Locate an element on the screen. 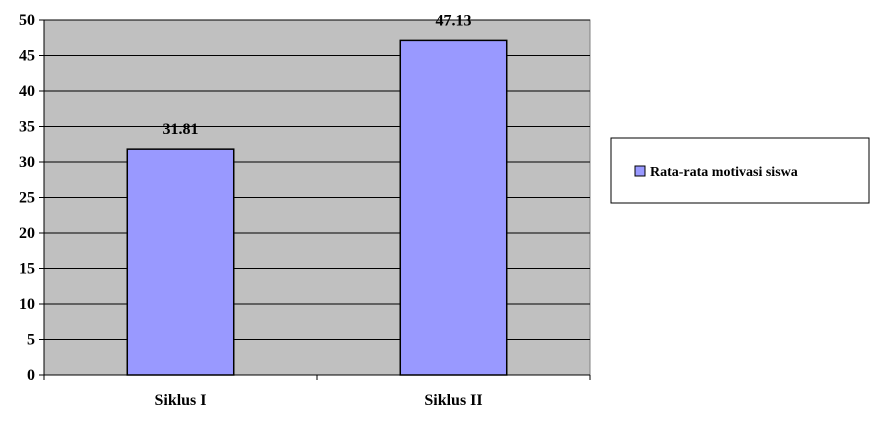 The image size is (871, 421). y-tick-label: 30 is located at coordinates (27, 162).